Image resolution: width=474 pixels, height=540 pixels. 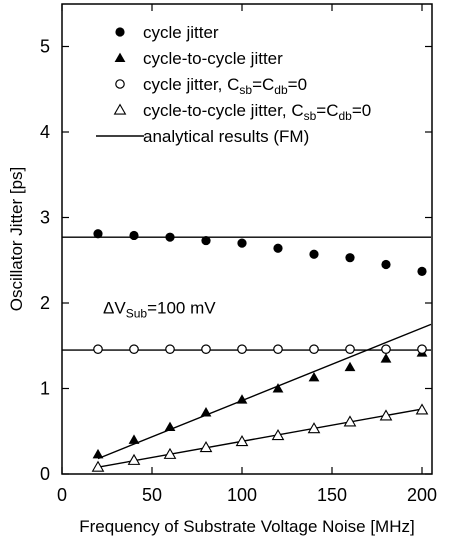 What do you see at coordinates (45, 47) in the screenshot?
I see `y-tick-label-5: 5` at bounding box center [45, 47].